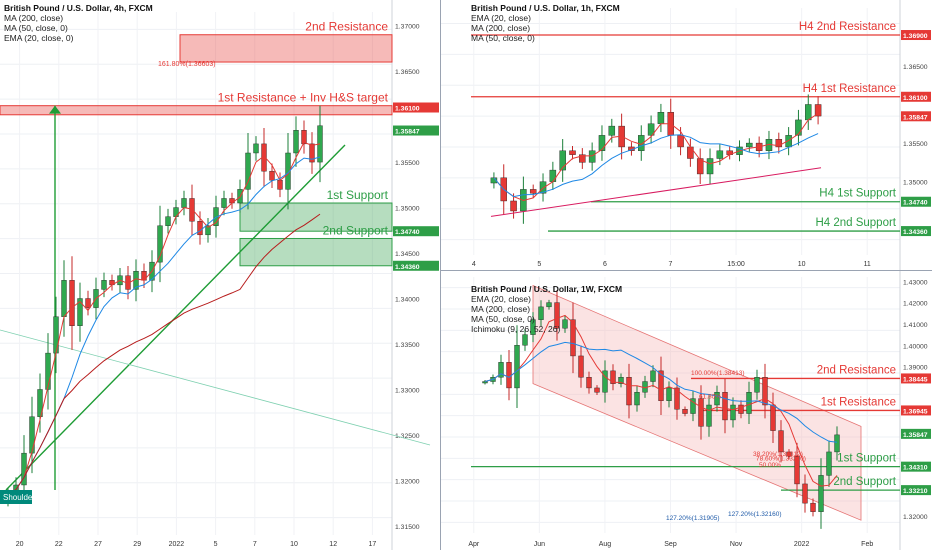 This screenshot has height=550, width=932. What do you see at coordinates (867, 264) in the screenshot?
I see `time-tick-label: 11` at bounding box center [867, 264].